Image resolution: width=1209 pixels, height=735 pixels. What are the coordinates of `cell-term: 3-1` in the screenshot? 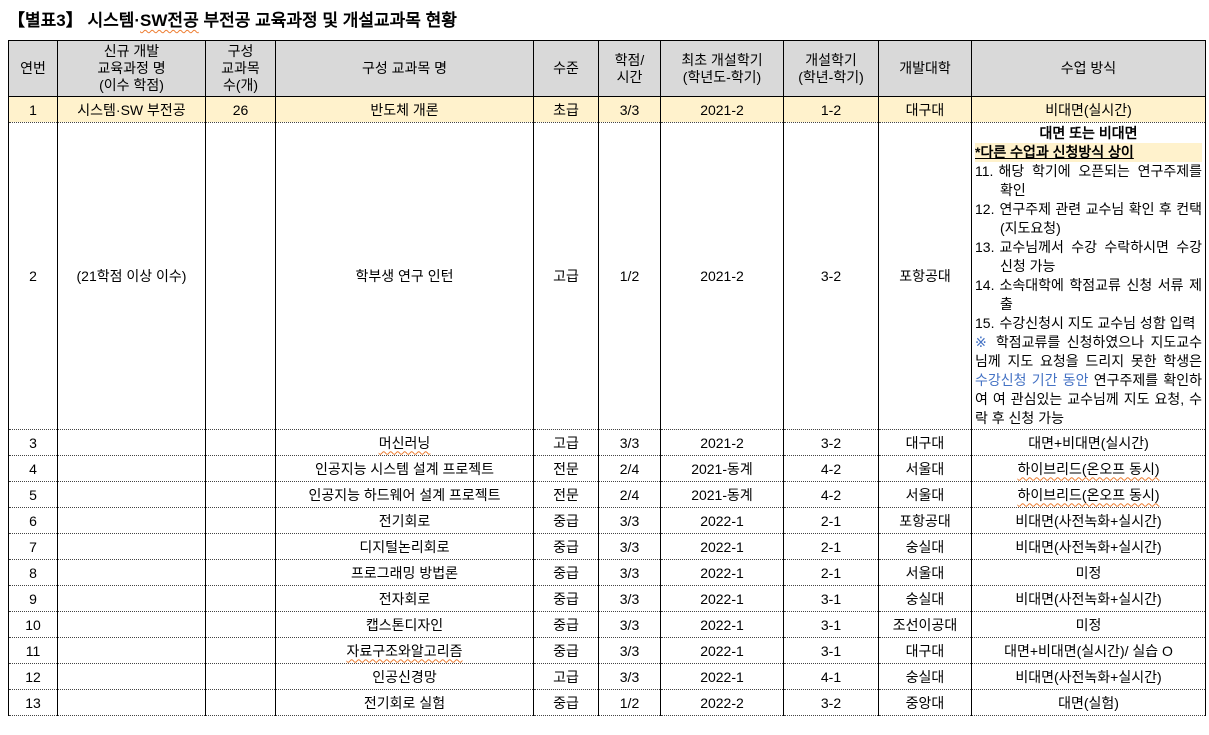 It's located at (831, 598).